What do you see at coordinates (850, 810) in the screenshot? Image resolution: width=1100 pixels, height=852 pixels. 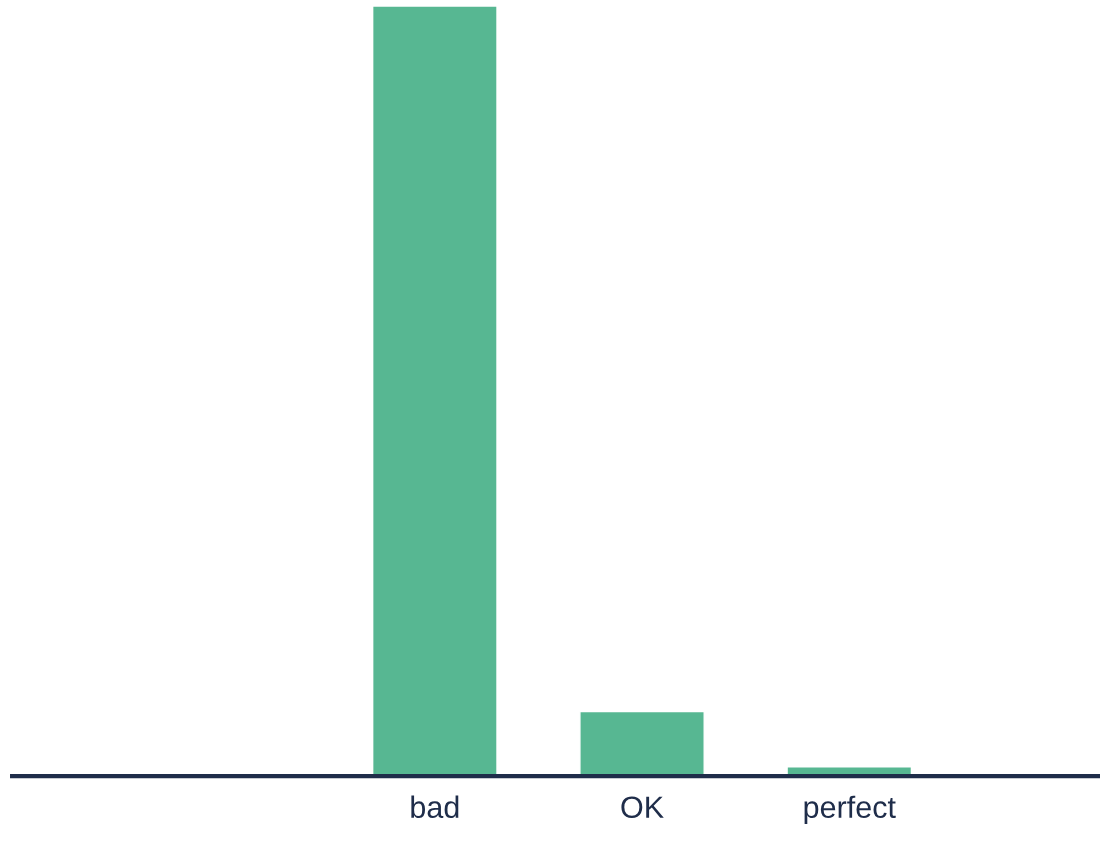 I see `x-tick-label: perfect` at bounding box center [850, 810].